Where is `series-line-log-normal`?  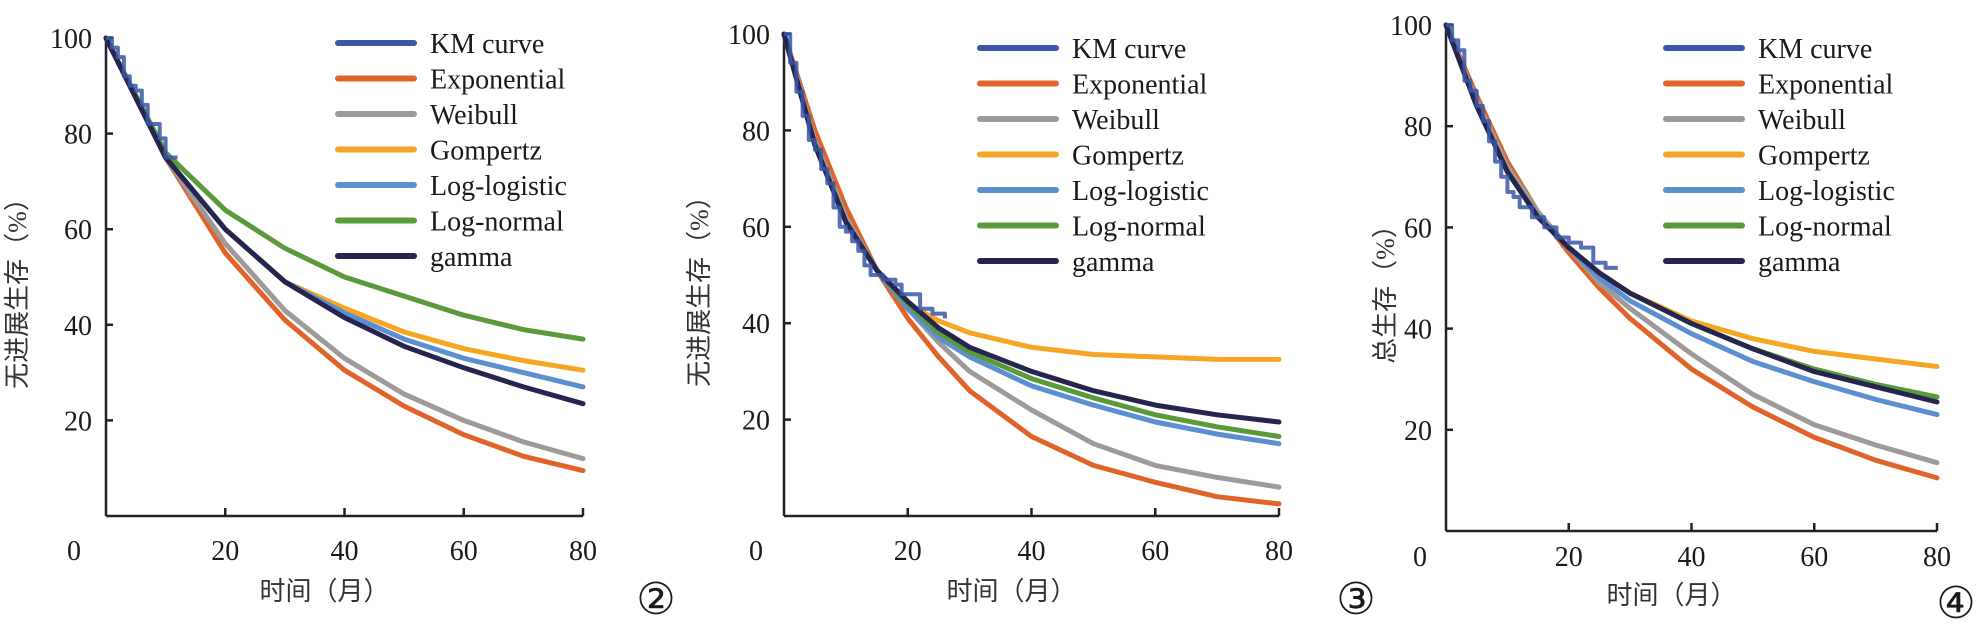 series-line-log-normal is located at coordinates (344, 188).